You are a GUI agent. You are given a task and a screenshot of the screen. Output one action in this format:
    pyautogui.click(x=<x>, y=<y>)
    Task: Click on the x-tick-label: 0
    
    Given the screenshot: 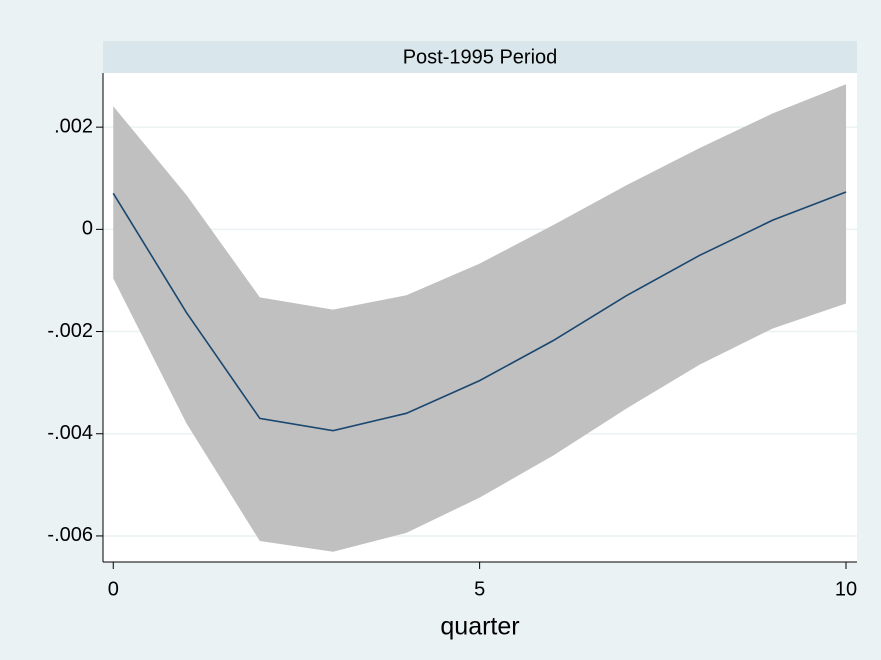 What is the action you would take?
    pyautogui.click(x=113, y=589)
    